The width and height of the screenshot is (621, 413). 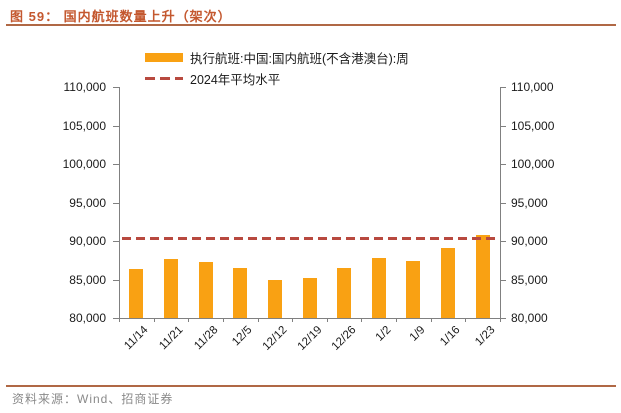 I want to click on y-axis-label-left: 100,000, so click(x=84, y=164).